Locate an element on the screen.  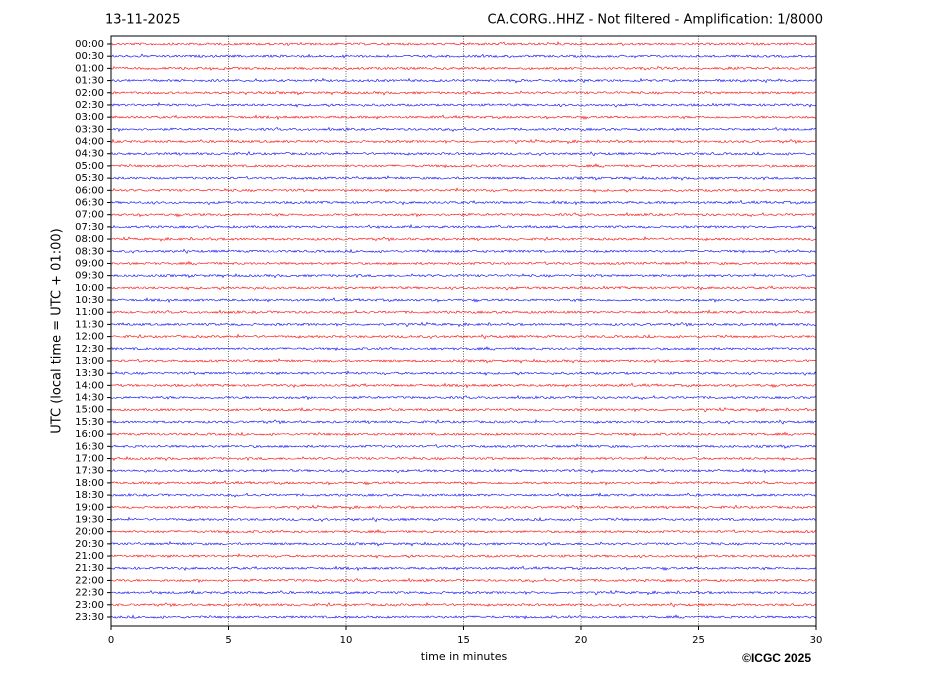
y-tick-label: 16:30 is located at coordinates (89, 446).